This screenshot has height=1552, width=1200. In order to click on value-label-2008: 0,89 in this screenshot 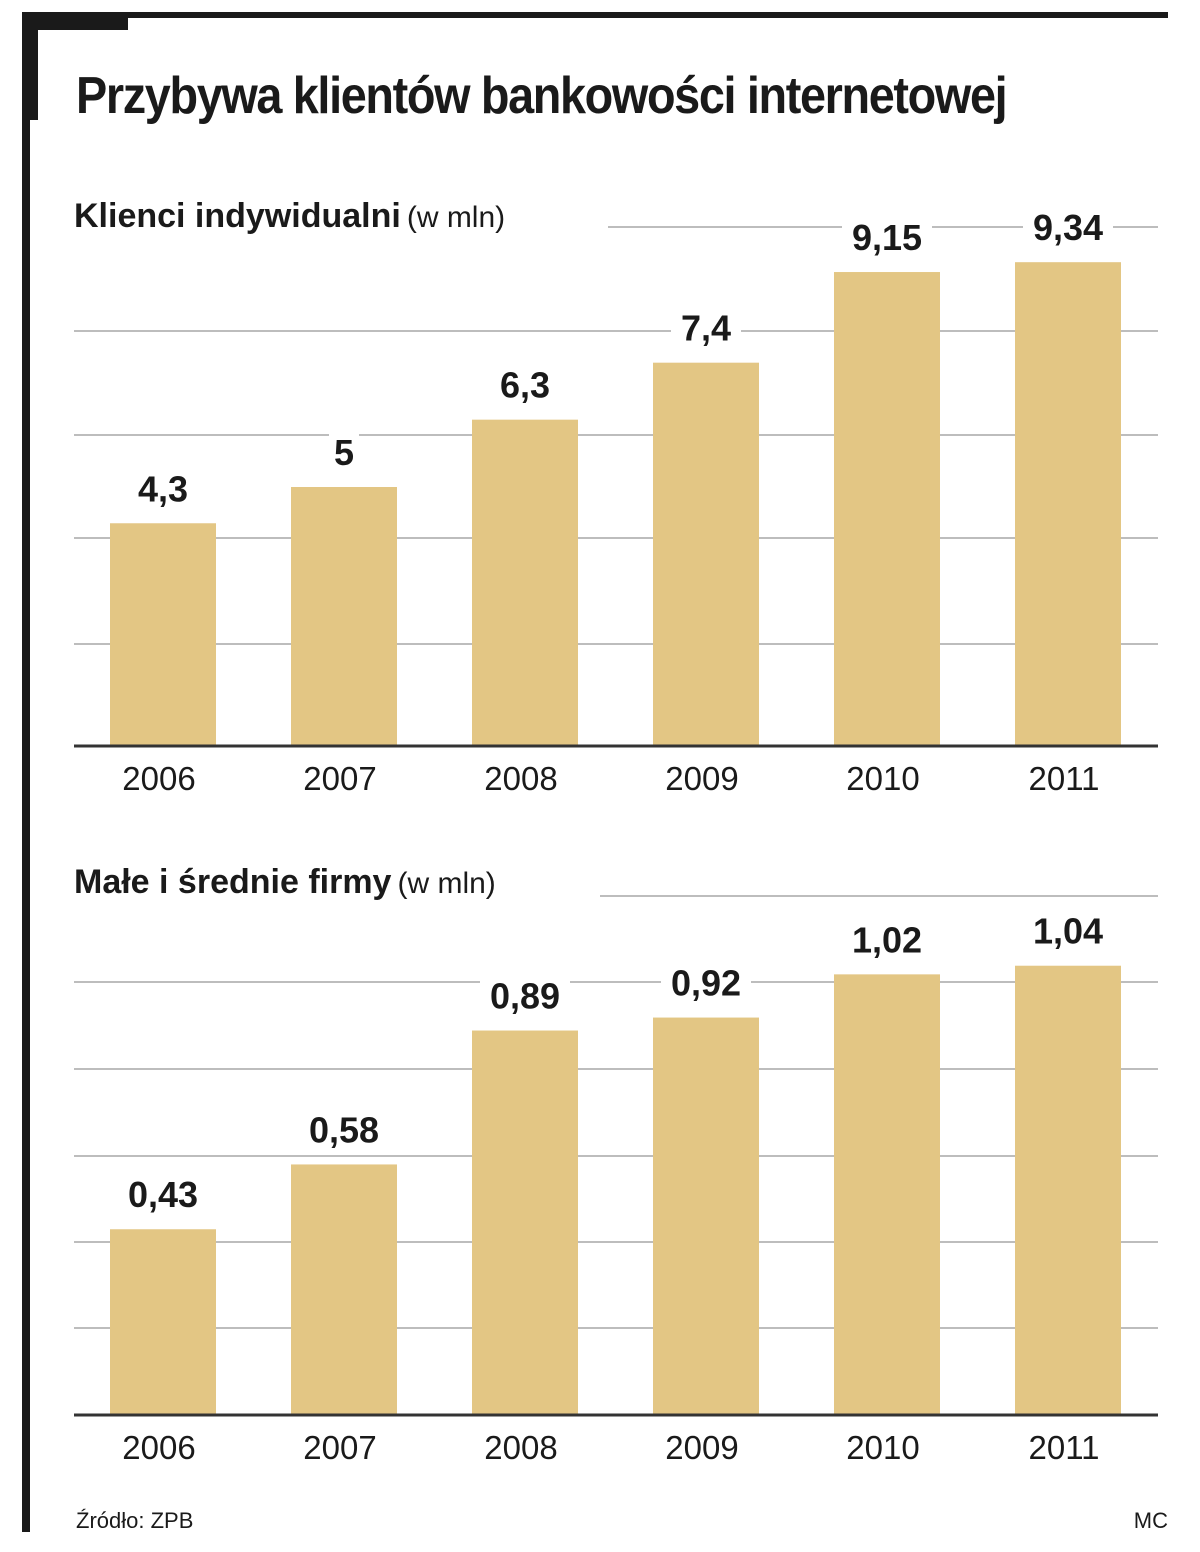, I will do `click(525, 996)`.